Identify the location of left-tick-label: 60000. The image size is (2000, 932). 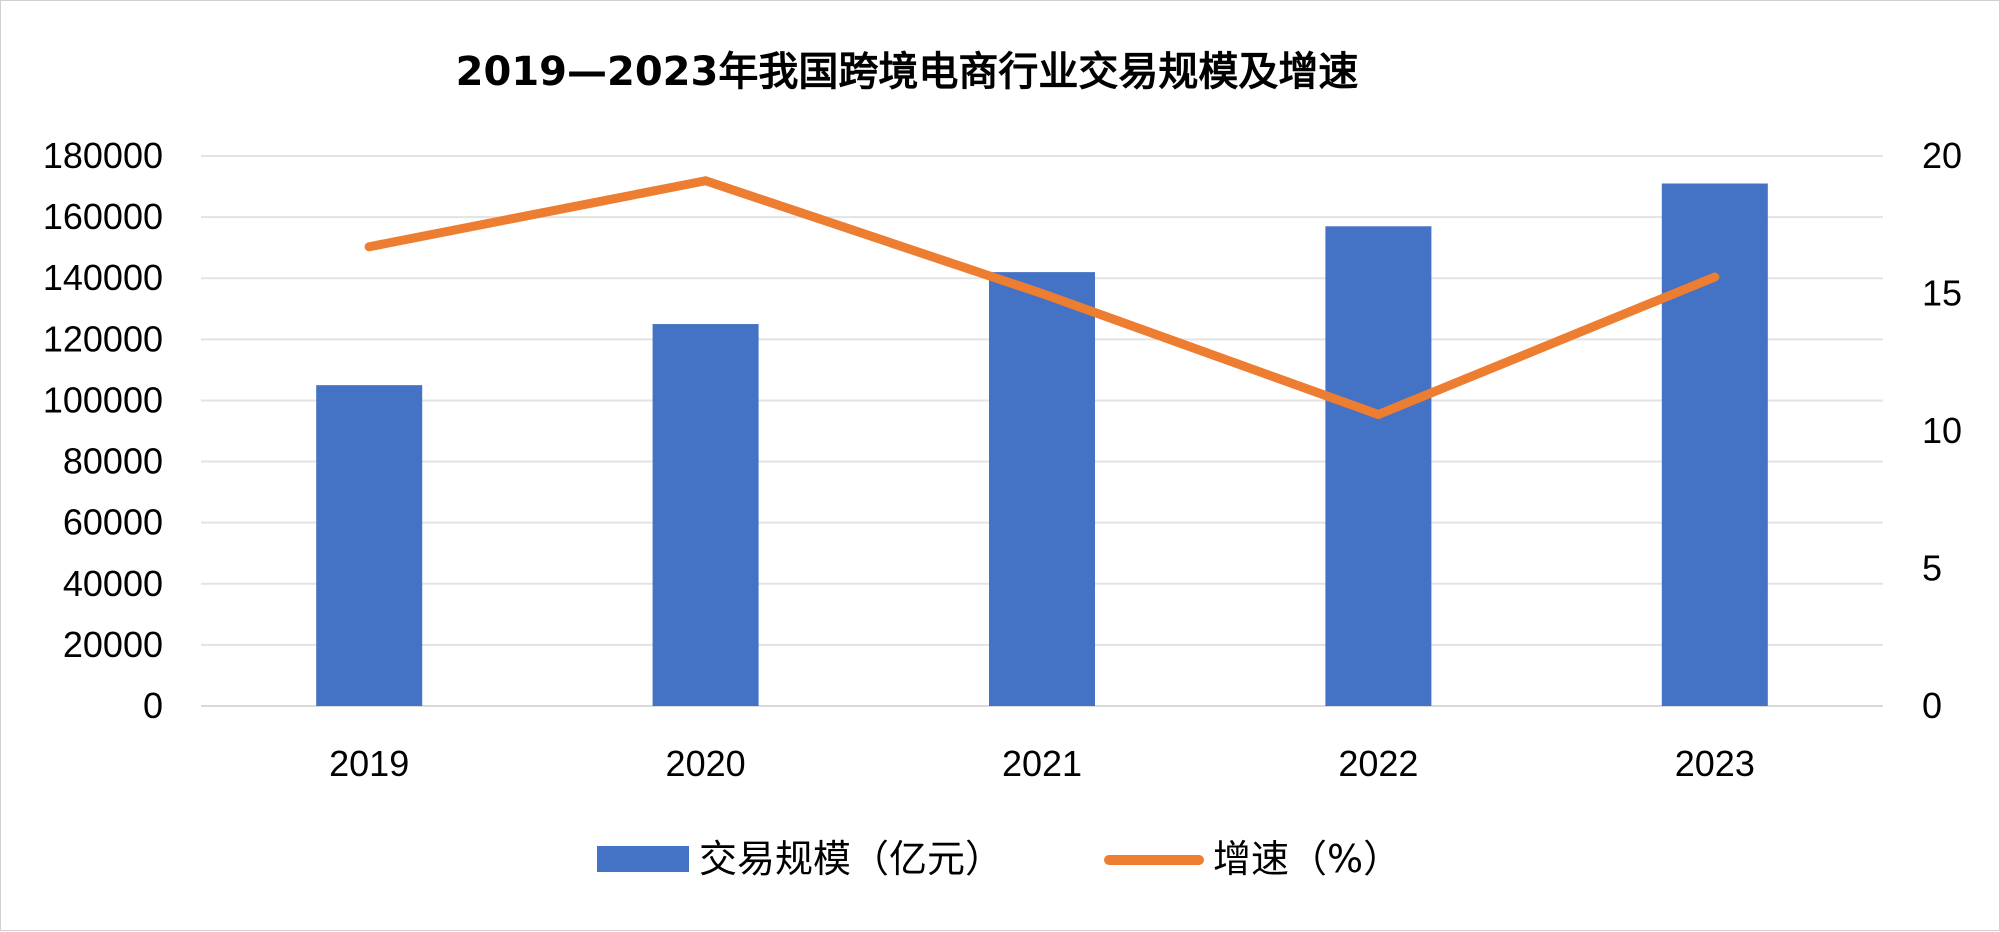
(113, 522).